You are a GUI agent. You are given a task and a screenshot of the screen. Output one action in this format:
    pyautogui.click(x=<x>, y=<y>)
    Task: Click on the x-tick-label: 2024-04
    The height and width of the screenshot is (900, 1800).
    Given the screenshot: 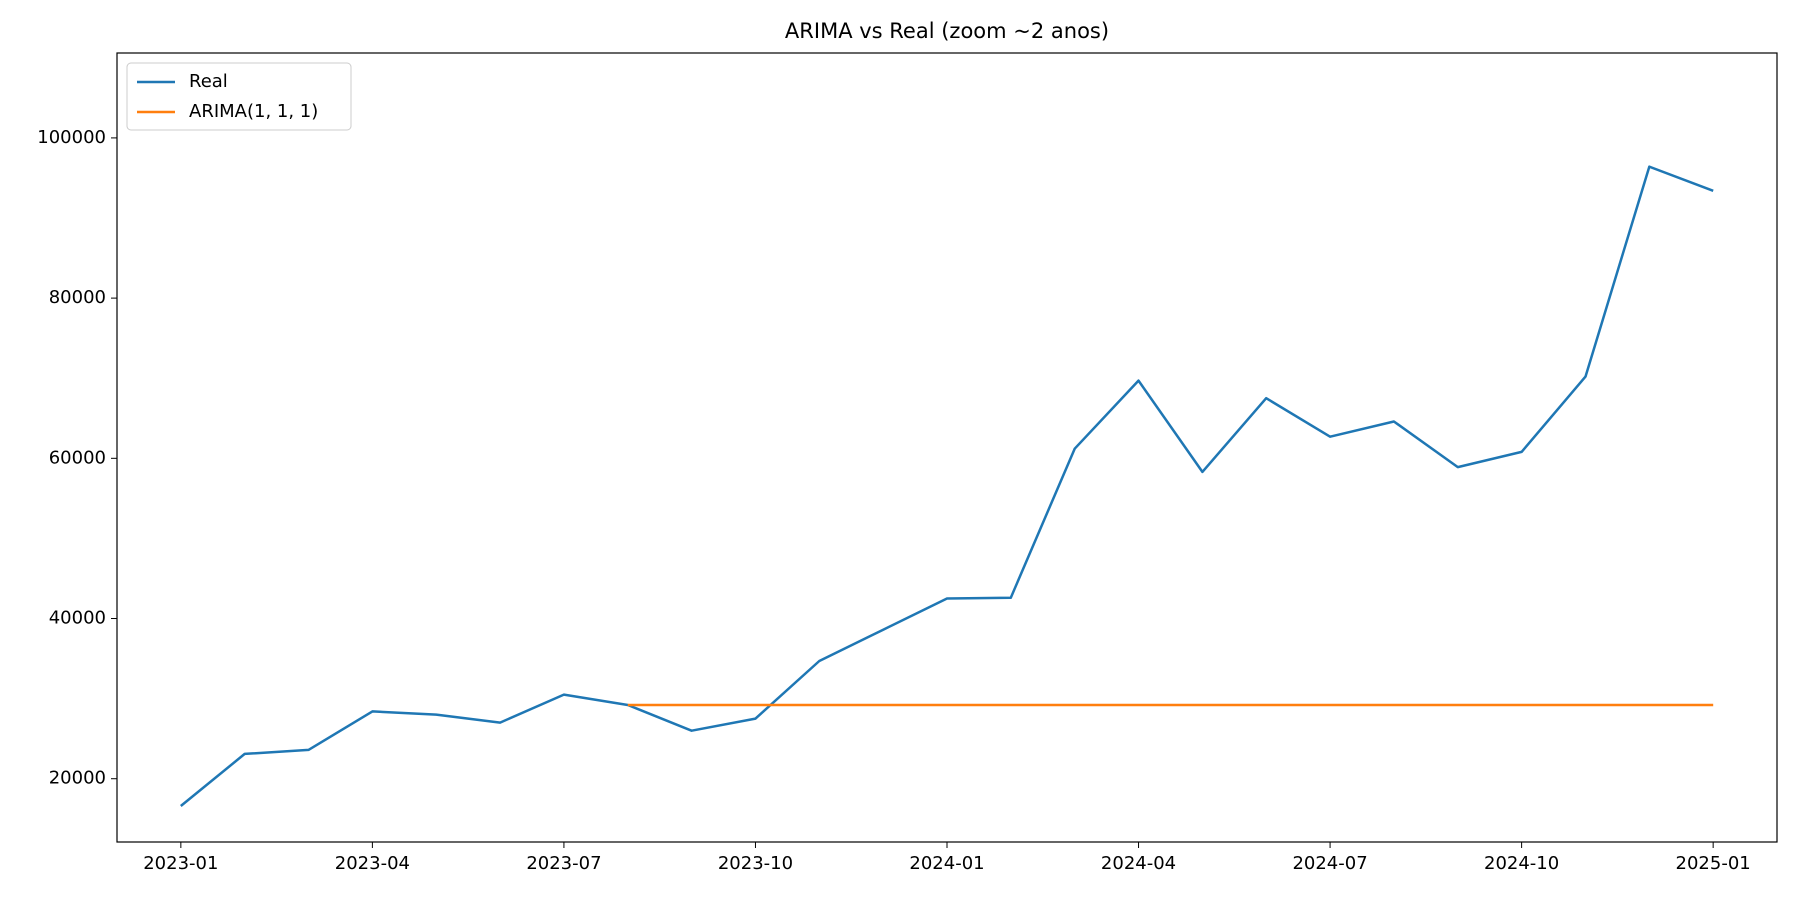 What is the action you would take?
    pyautogui.click(x=1138, y=863)
    